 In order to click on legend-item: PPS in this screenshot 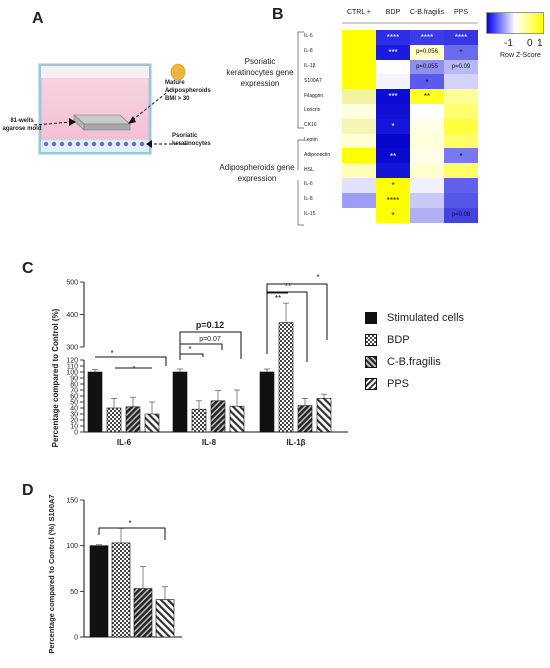, I will do `click(387, 384)`.